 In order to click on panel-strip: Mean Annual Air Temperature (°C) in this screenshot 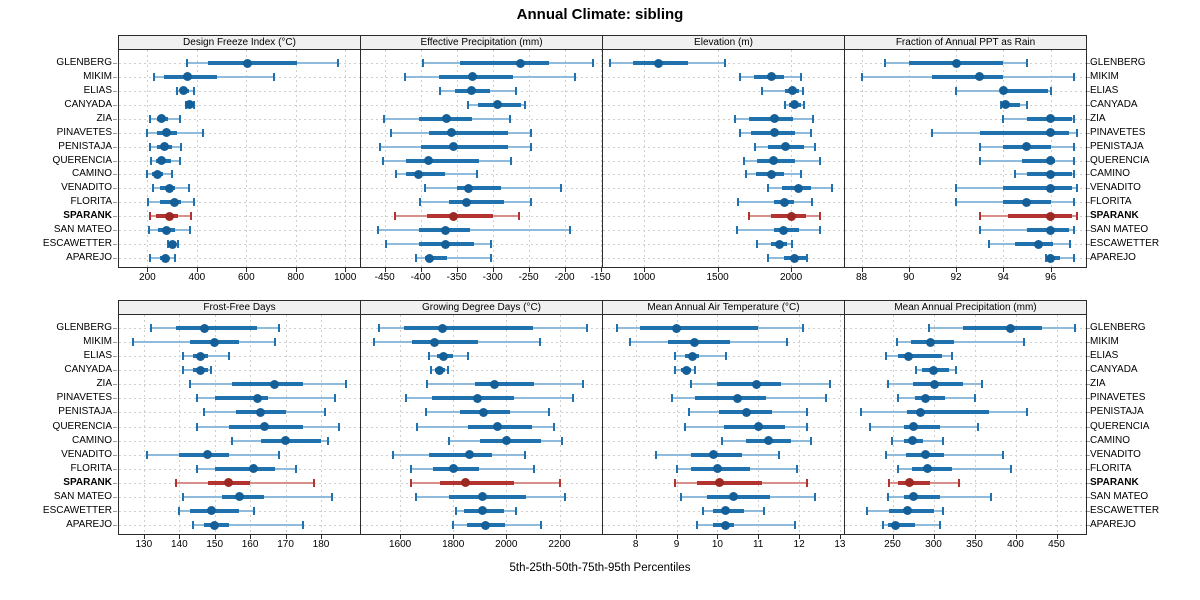, I will do `click(723, 308)`.